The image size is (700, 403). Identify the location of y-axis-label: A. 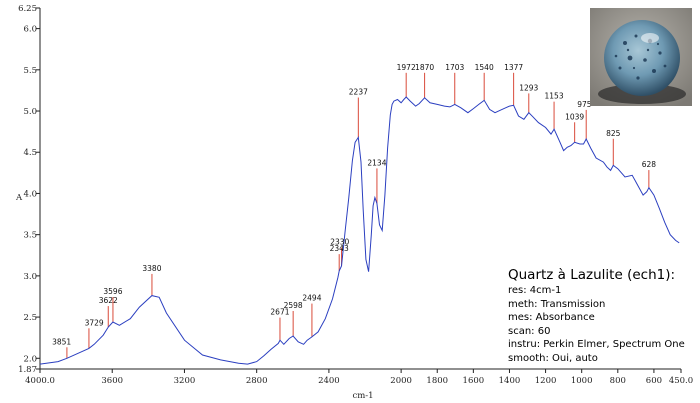
(19, 198).